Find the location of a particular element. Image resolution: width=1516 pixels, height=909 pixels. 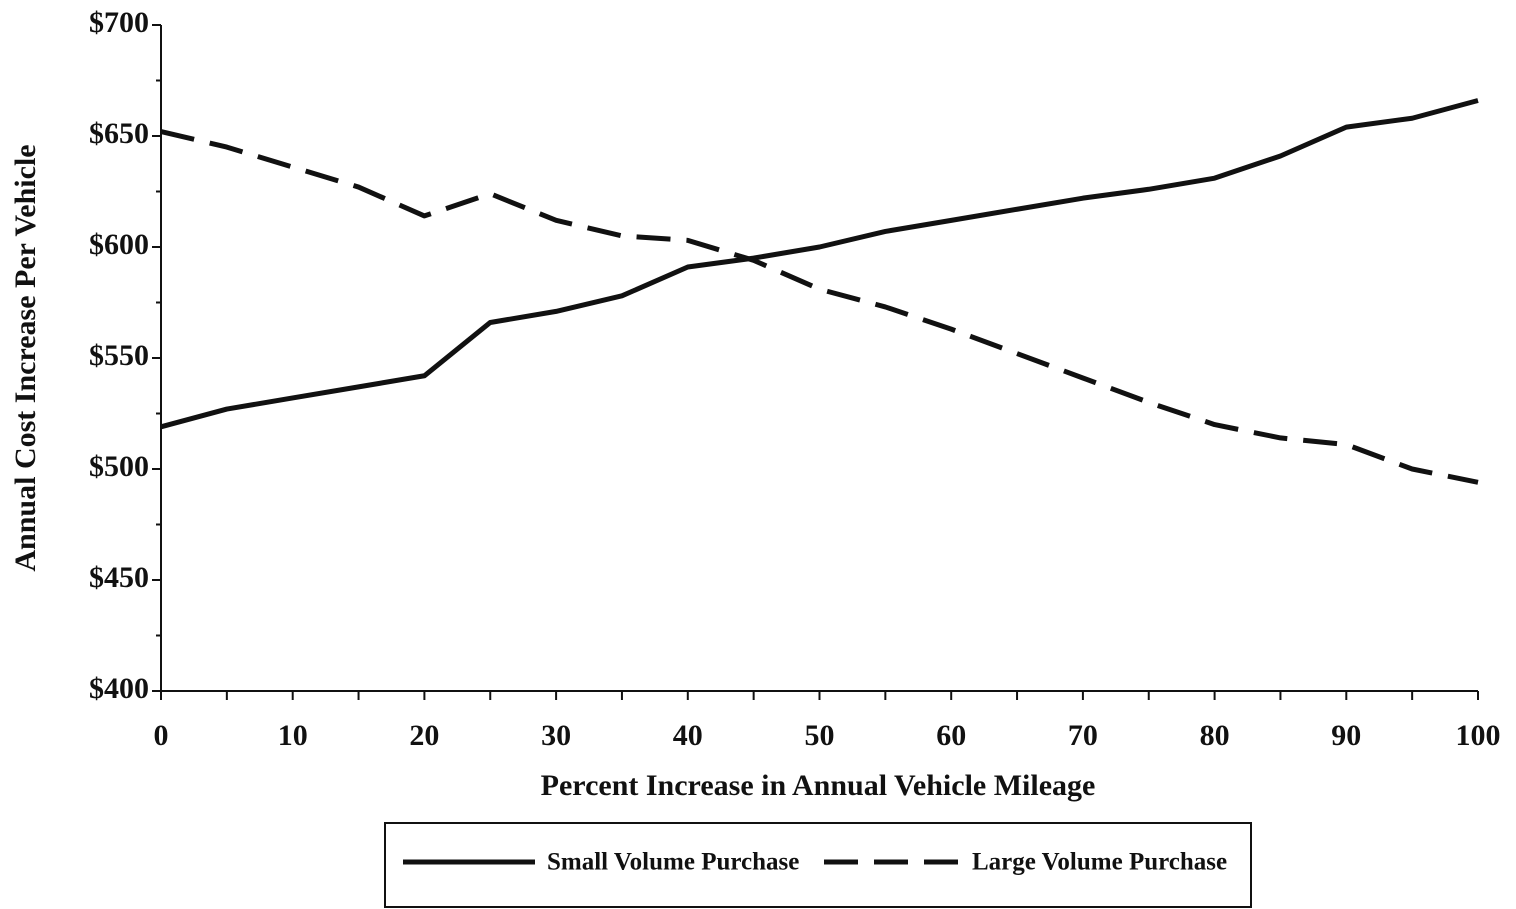

y-tick-label: $700 is located at coordinates (119, 22).